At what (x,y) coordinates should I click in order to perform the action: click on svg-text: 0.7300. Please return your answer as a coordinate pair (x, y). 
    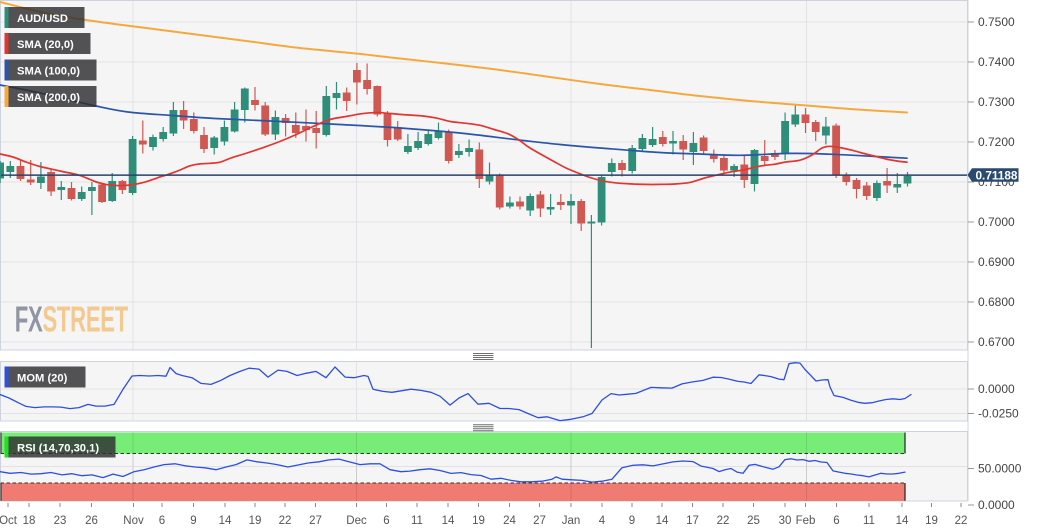
    Looking at the image, I should click on (996, 102).